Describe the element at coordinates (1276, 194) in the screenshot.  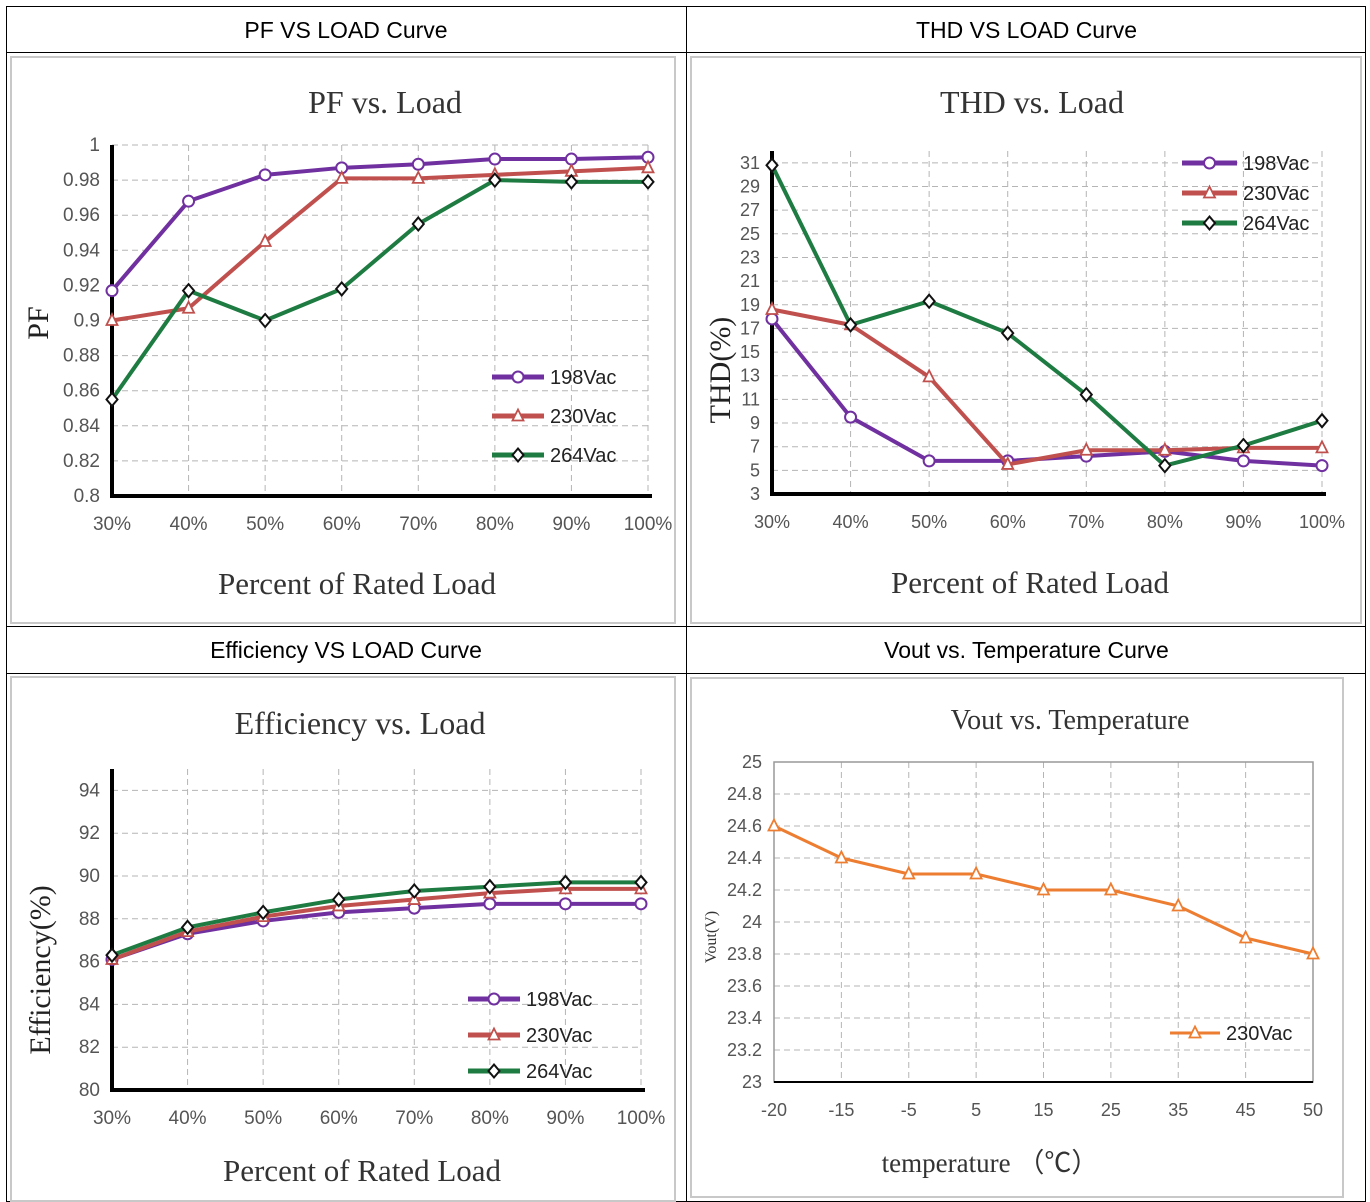
I see `thd-legend-label: 230Vac` at that location.